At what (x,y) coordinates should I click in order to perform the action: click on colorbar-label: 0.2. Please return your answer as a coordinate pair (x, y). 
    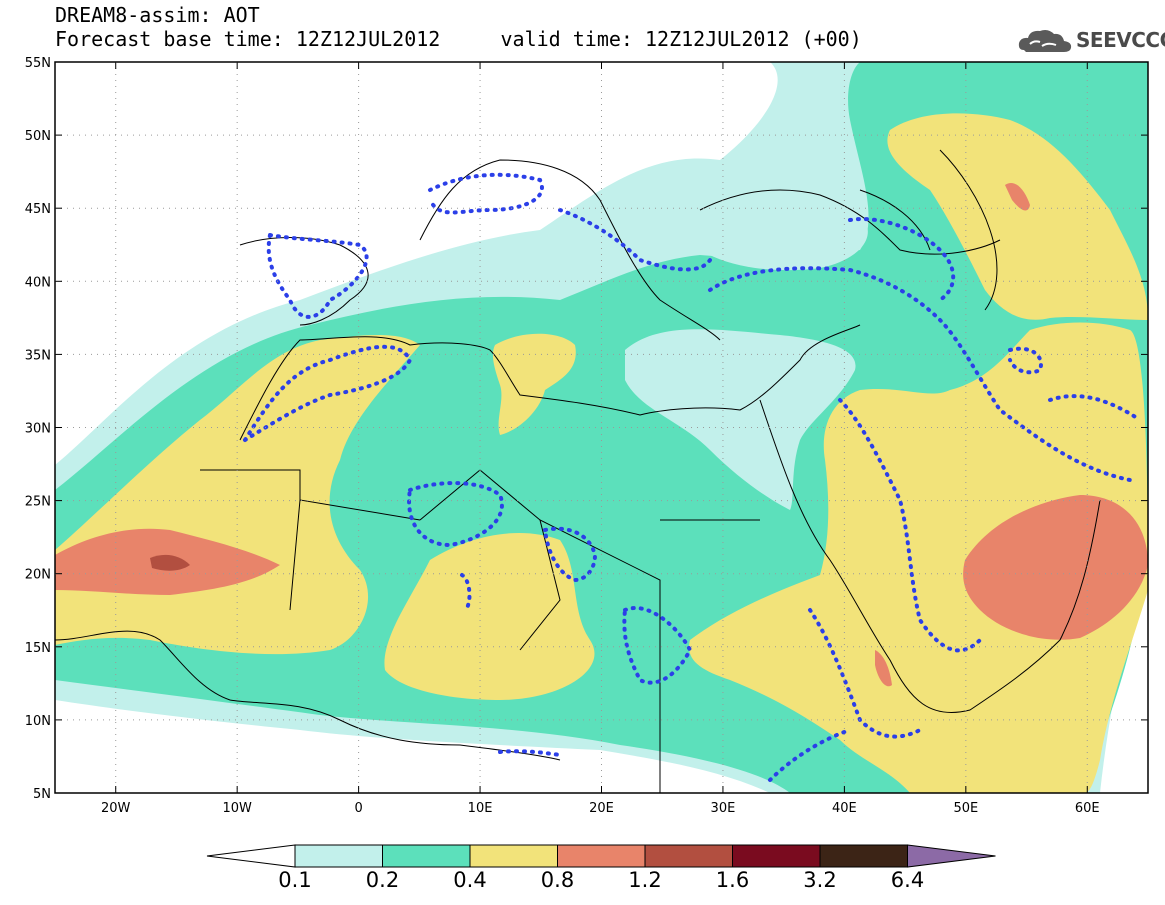
    Looking at the image, I should click on (382, 880).